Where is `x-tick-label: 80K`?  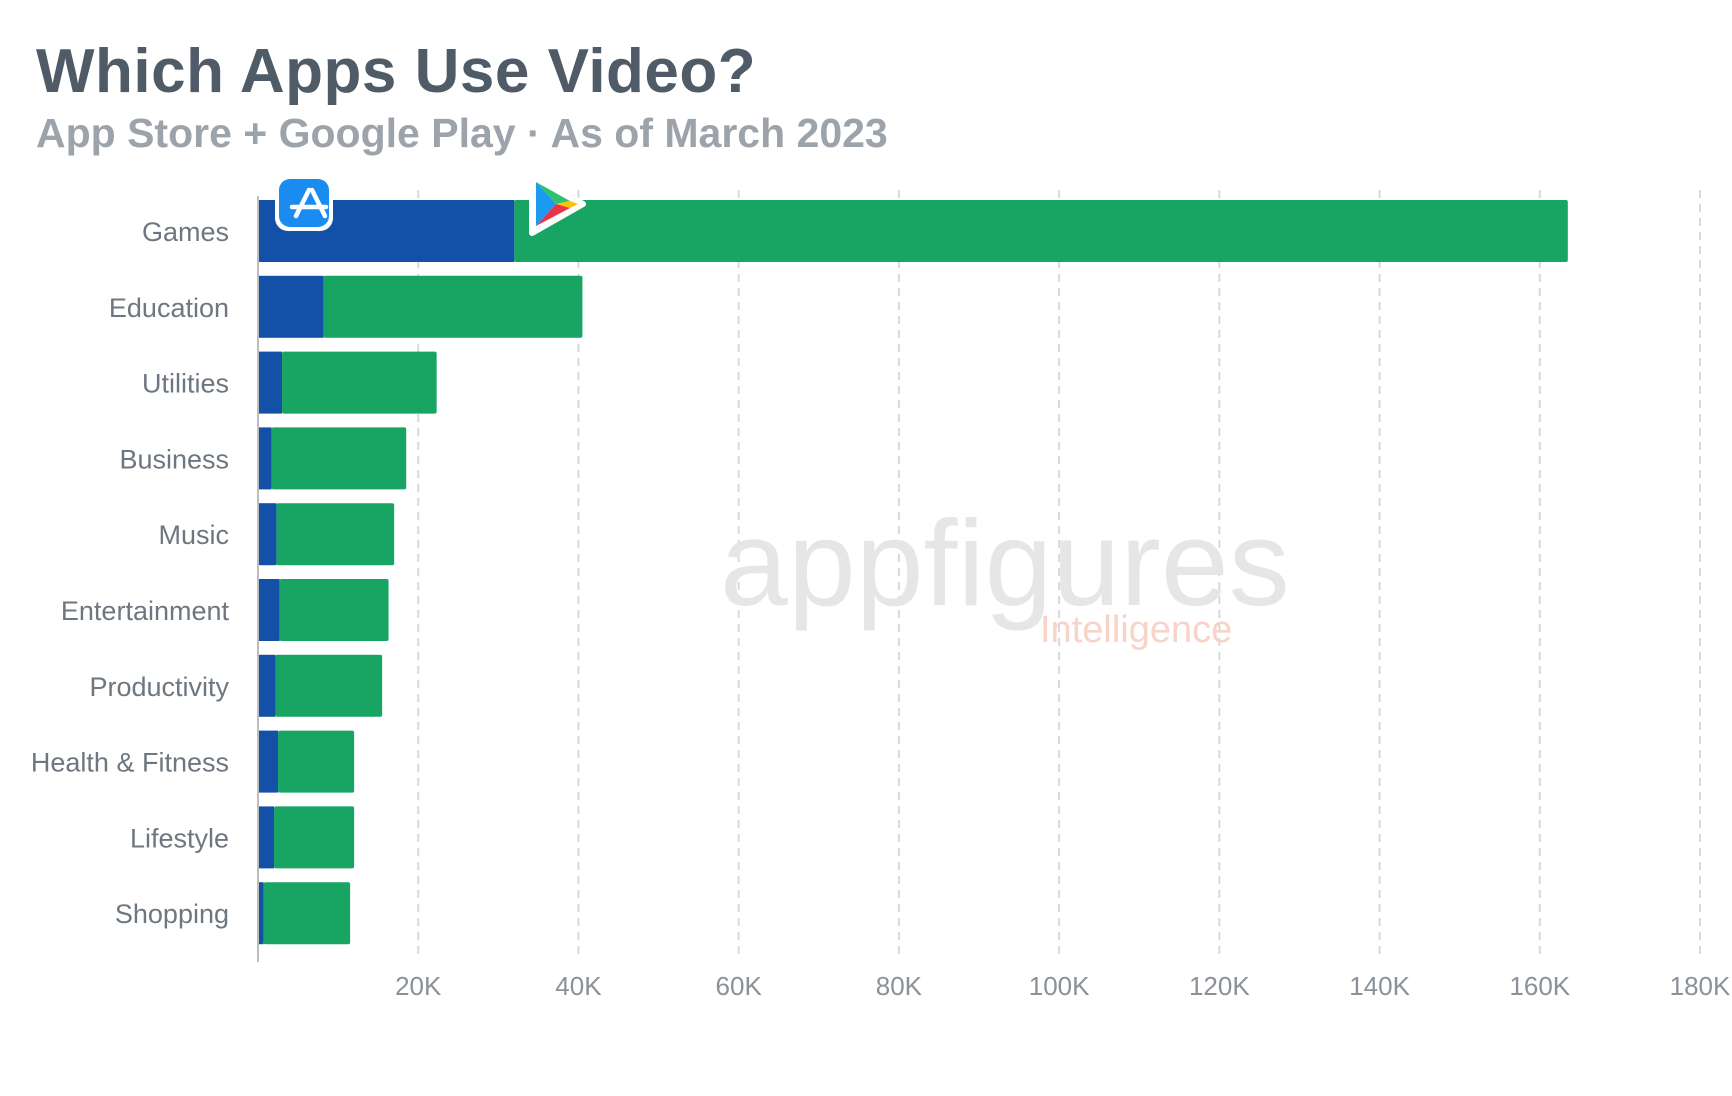 x-tick-label: 80K is located at coordinates (899, 986).